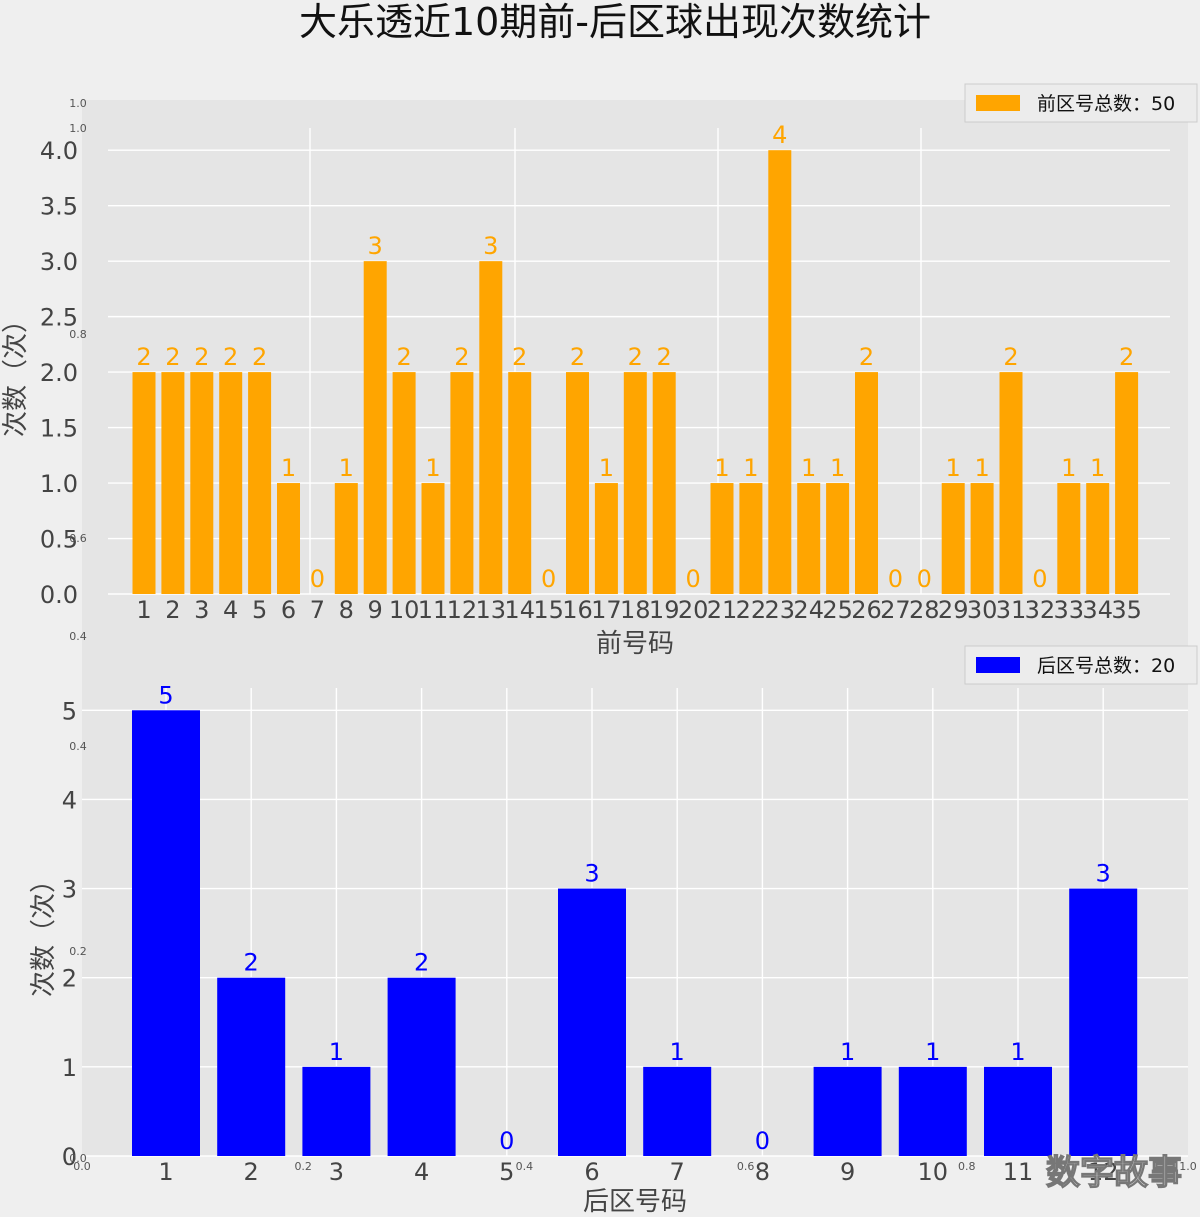 This screenshot has width=1200, height=1217. I want to click on front-x-tick-label: 6, so click(288, 610).